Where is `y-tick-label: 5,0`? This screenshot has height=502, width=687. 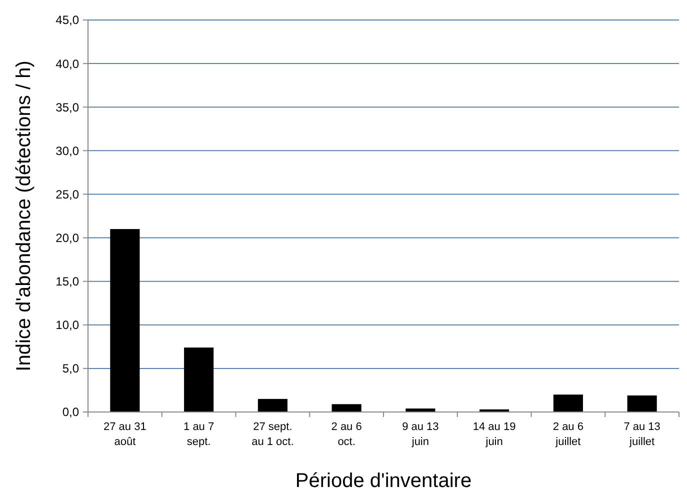 y-tick-label: 5,0 is located at coordinates (71, 369).